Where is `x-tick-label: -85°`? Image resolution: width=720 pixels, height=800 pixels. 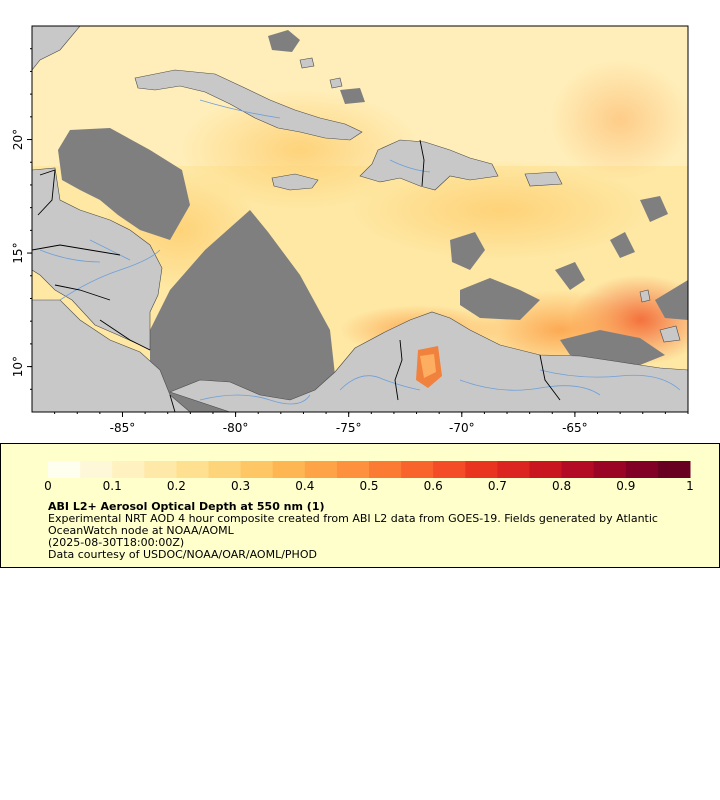 x-tick-label: -85° is located at coordinates (123, 428).